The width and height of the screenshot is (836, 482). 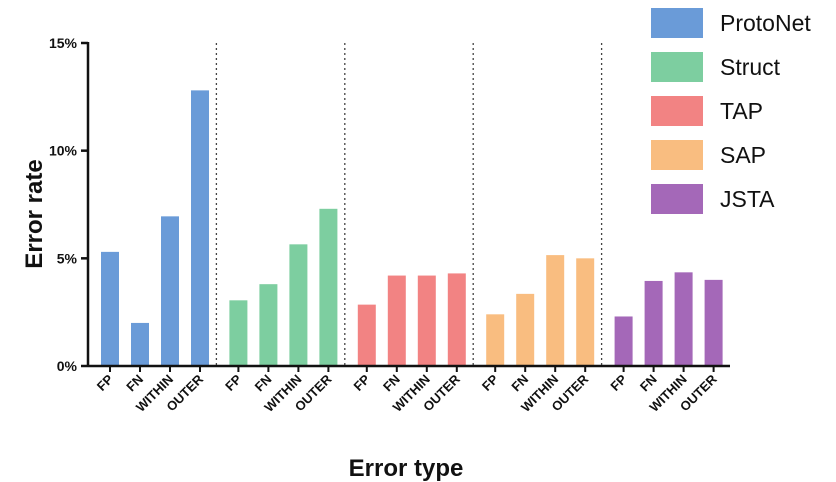 What do you see at coordinates (747, 199) in the screenshot?
I see `legend-label: JSTA` at bounding box center [747, 199].